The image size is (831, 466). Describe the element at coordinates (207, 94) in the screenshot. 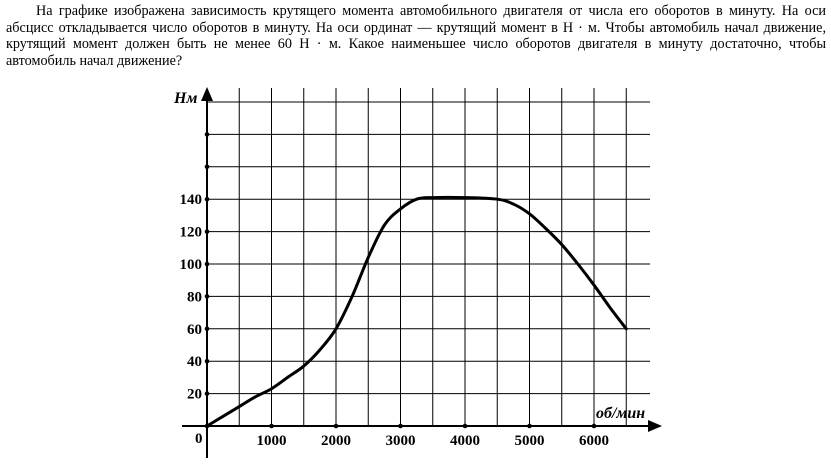

I see `y-axis-arrow` at that location.